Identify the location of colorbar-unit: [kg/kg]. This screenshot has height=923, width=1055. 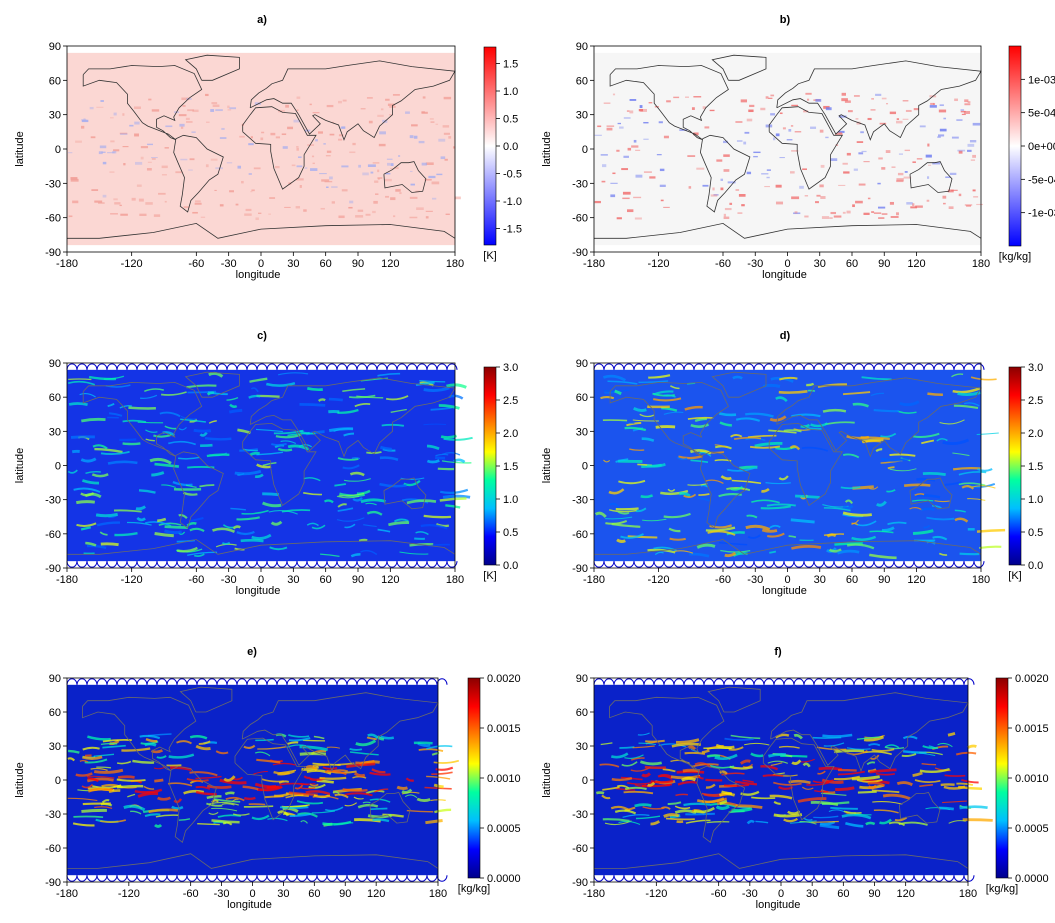
(1002, 889).